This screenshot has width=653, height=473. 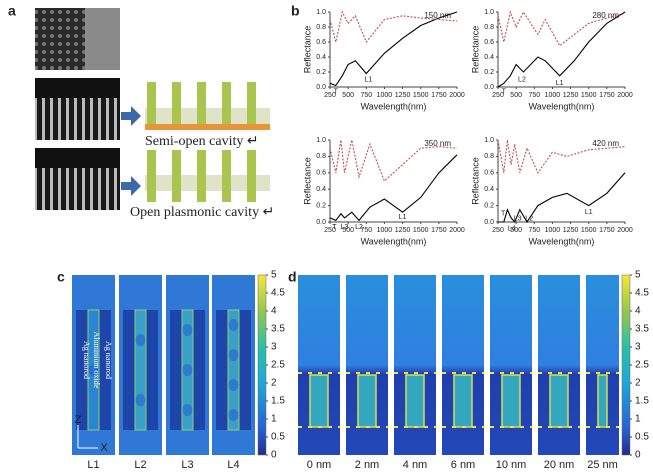 What do you see at coordinates (292, 277) in the screenshot?
I see `panel-label: d` at bounding box center [292, 277].